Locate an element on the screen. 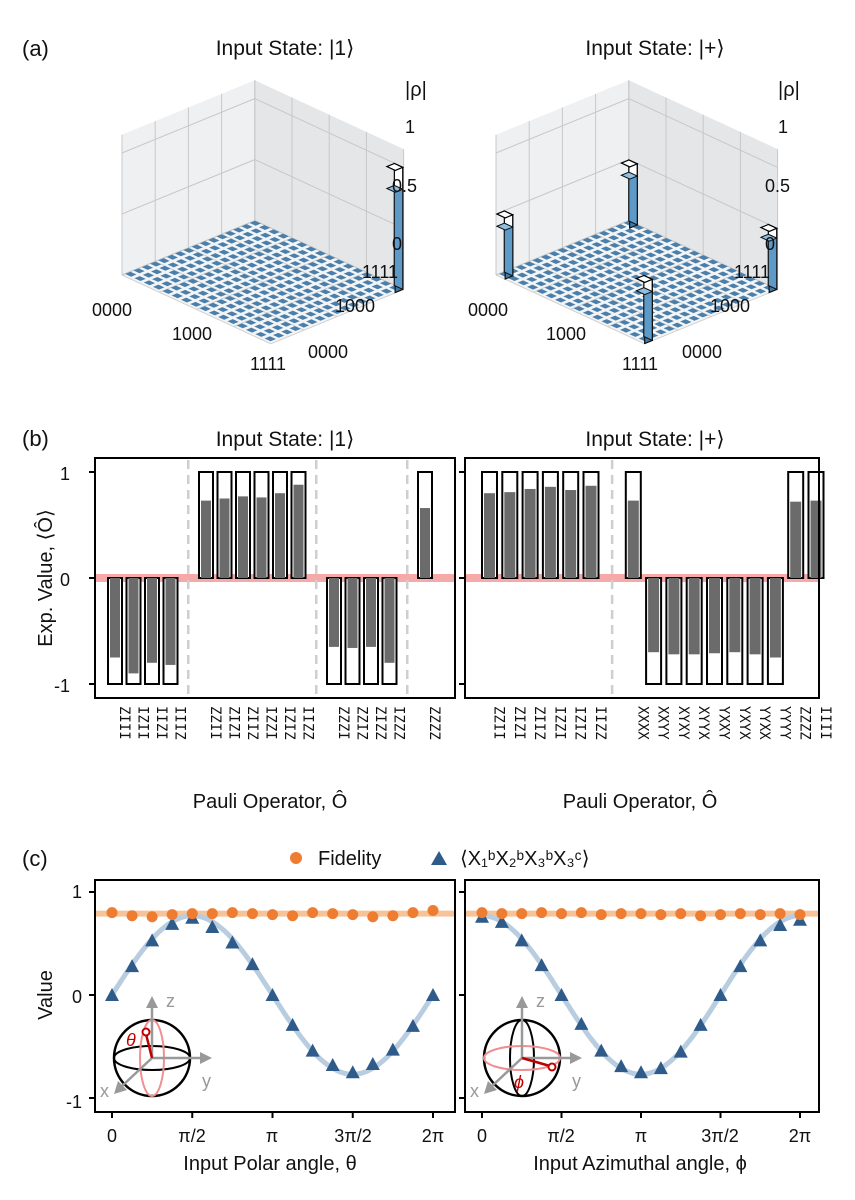  a-left-ztick-05: 0.5 is located at coordinates (404, 186).